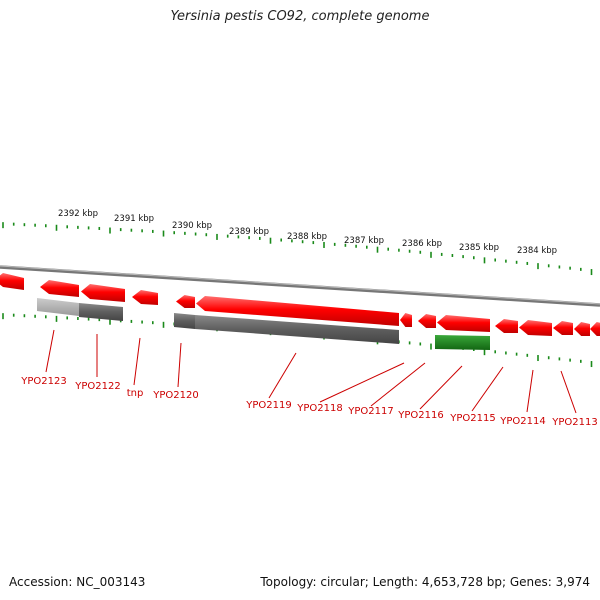 This screenshot has height=600, width=600. Describe the element at coordinates (311, 371) in the screenshot. I see `gene-label-lines` at that location.